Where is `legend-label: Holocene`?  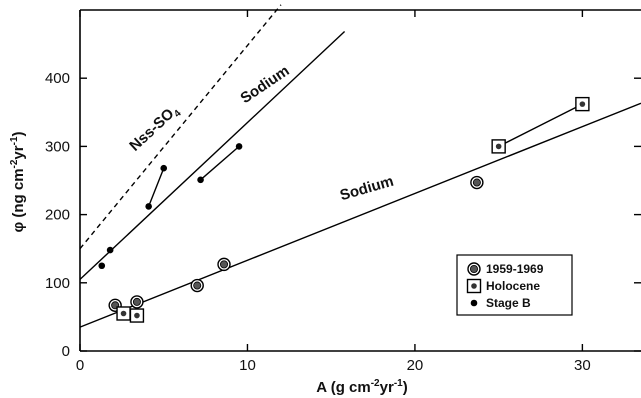 legend-label: Holocene is located at coordinates (513, 286).